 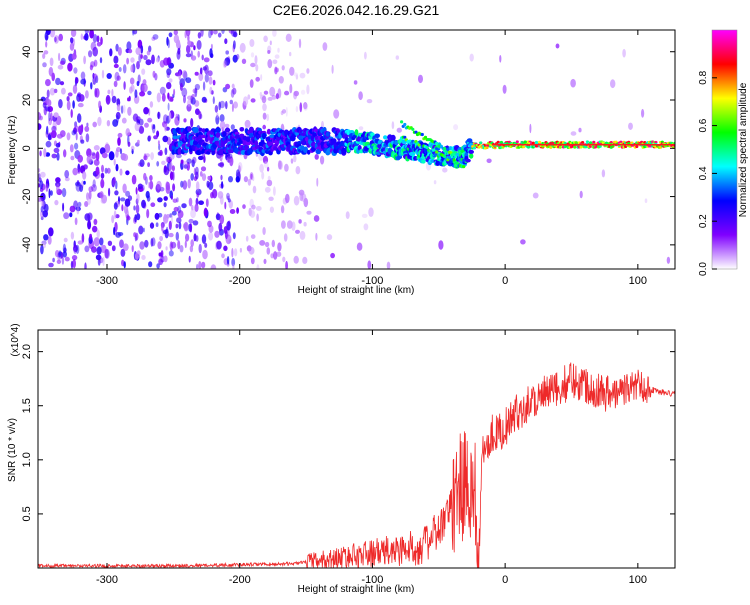 What do you see at coordinates (743, 149) in the screenshot?
I see `colorbar-label: Normalized spectral amplitude` at bounding box center [743, 149].